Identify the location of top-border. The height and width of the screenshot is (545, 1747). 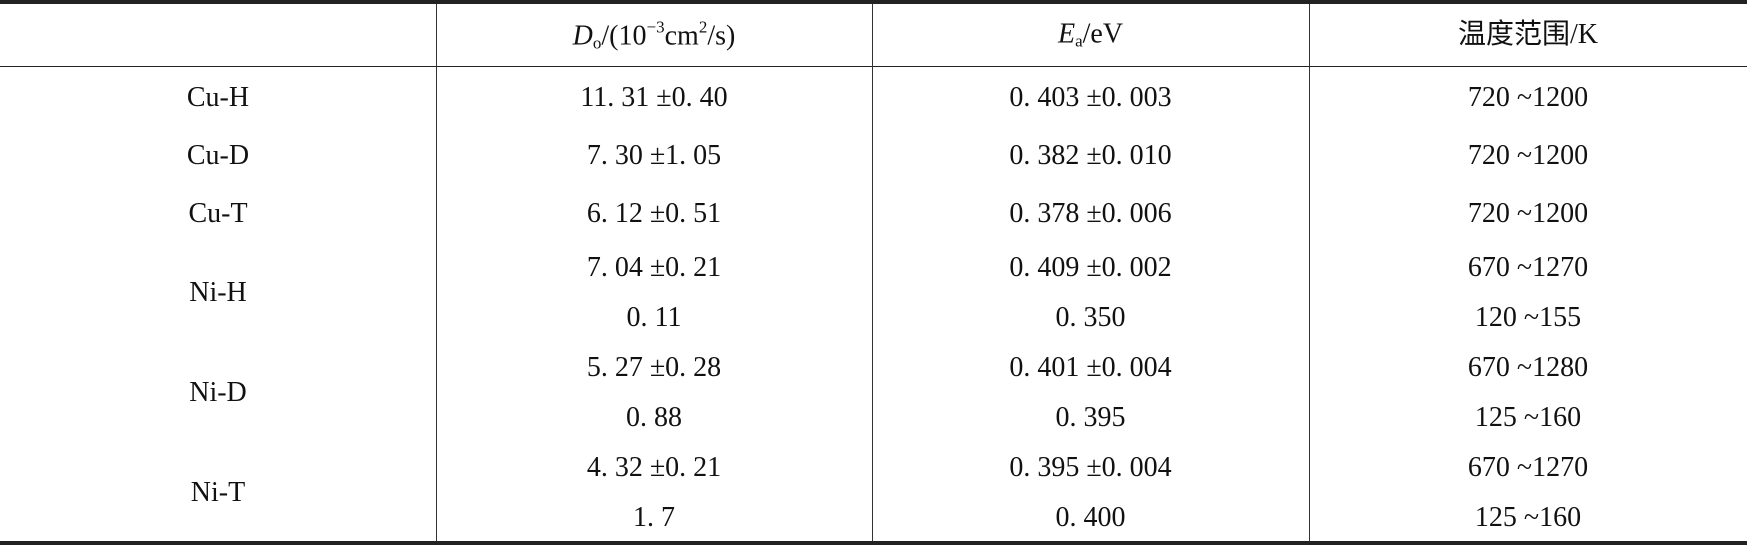
(873, 2).